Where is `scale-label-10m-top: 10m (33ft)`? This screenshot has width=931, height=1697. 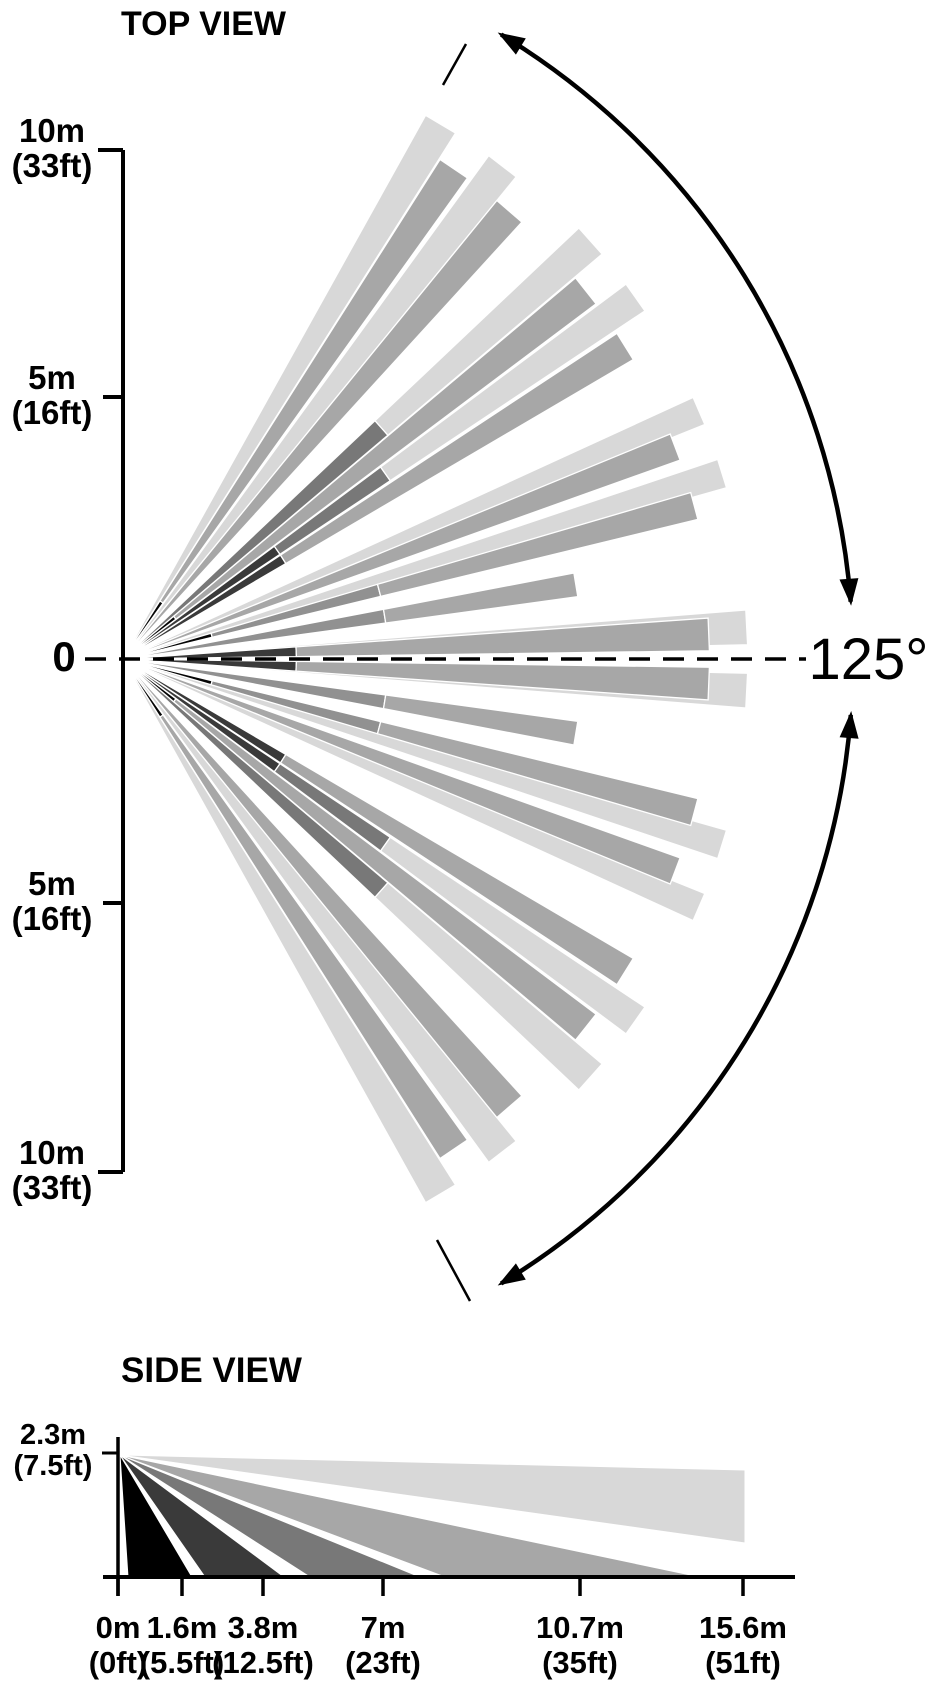 scale-label-10m-top: 10m (33ft) is located at coordinates (52, 148).